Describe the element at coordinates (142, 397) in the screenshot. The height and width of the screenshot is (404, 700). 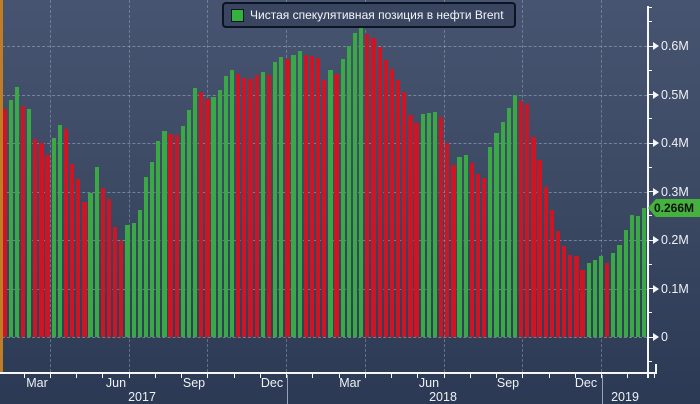
I see `x-axis-year-label: 2017` at that location.